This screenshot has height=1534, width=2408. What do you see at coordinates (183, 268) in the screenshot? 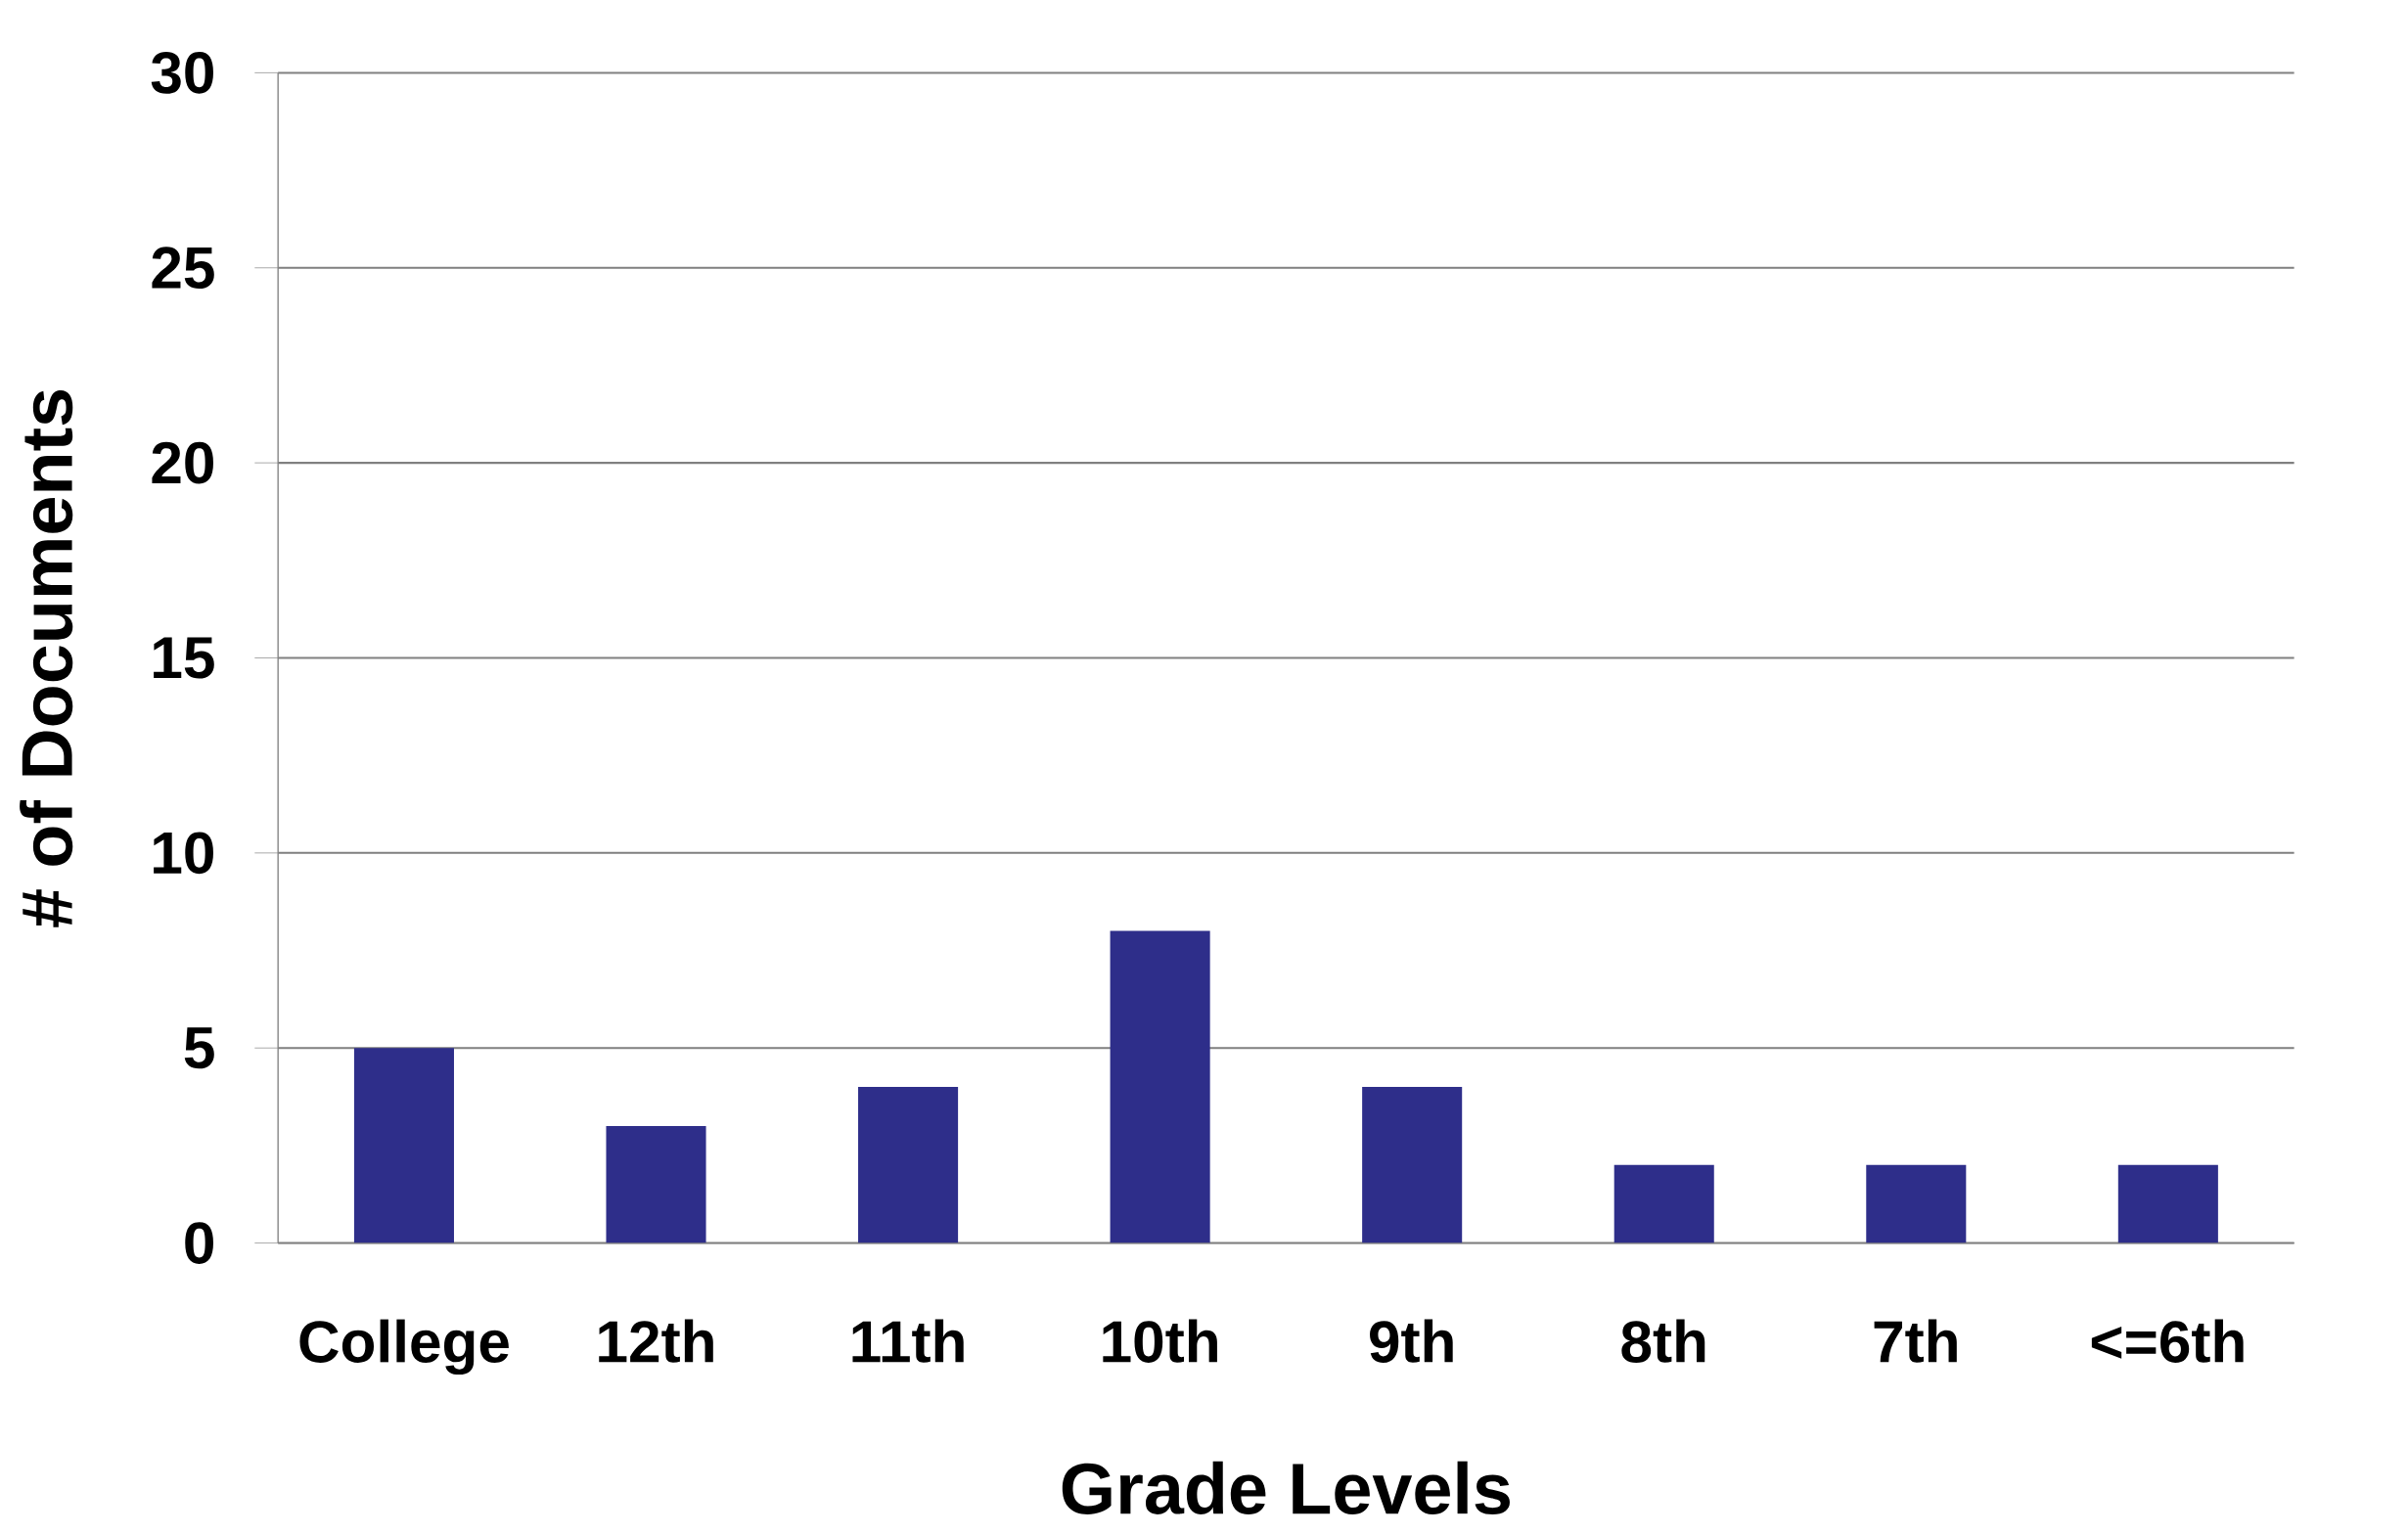
I see `y-tick-label: 25` at bounding box center [183, 268].